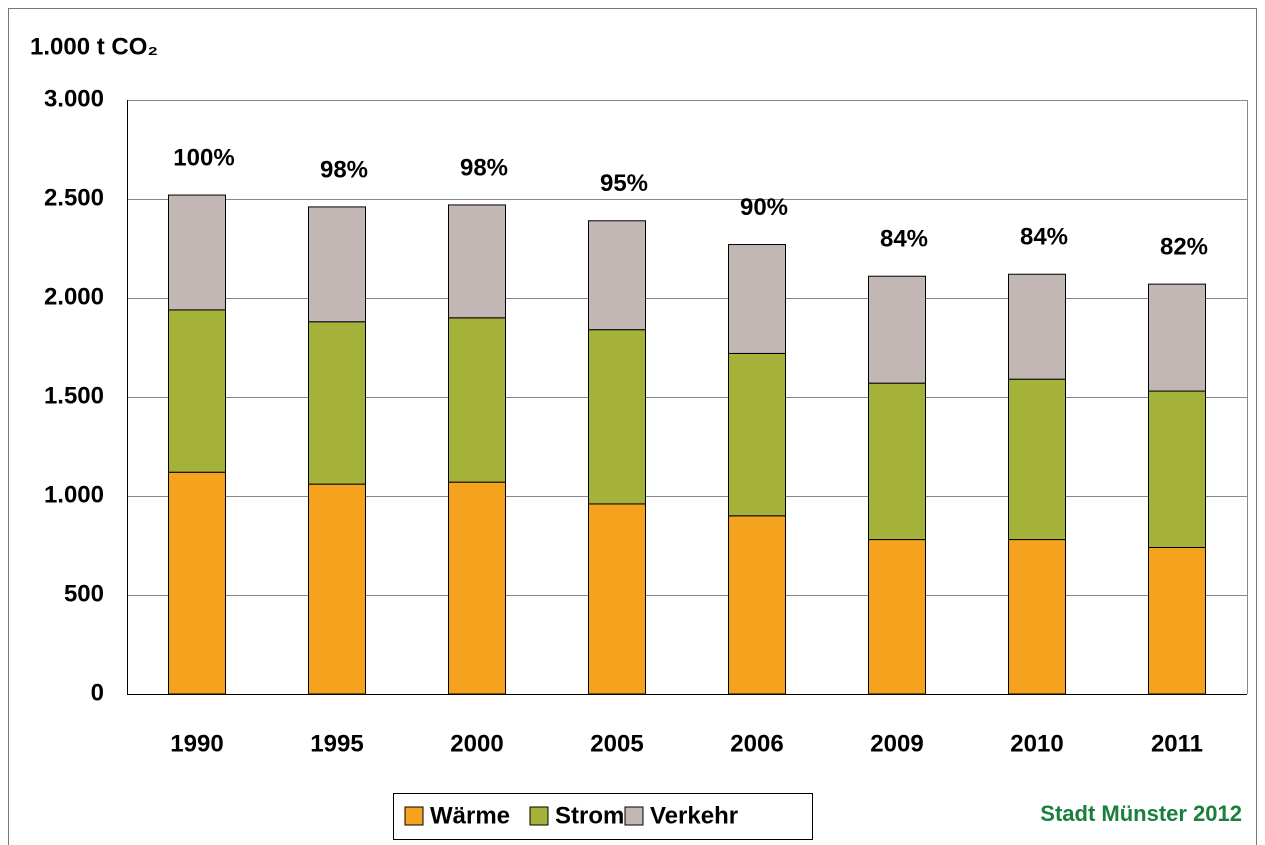 Image resolution: width=1265 pixels, height=845 pixels. Describe the element at coordinates (203, 157) in the screenshot. I see `bar-annotation: 100%` at that location.